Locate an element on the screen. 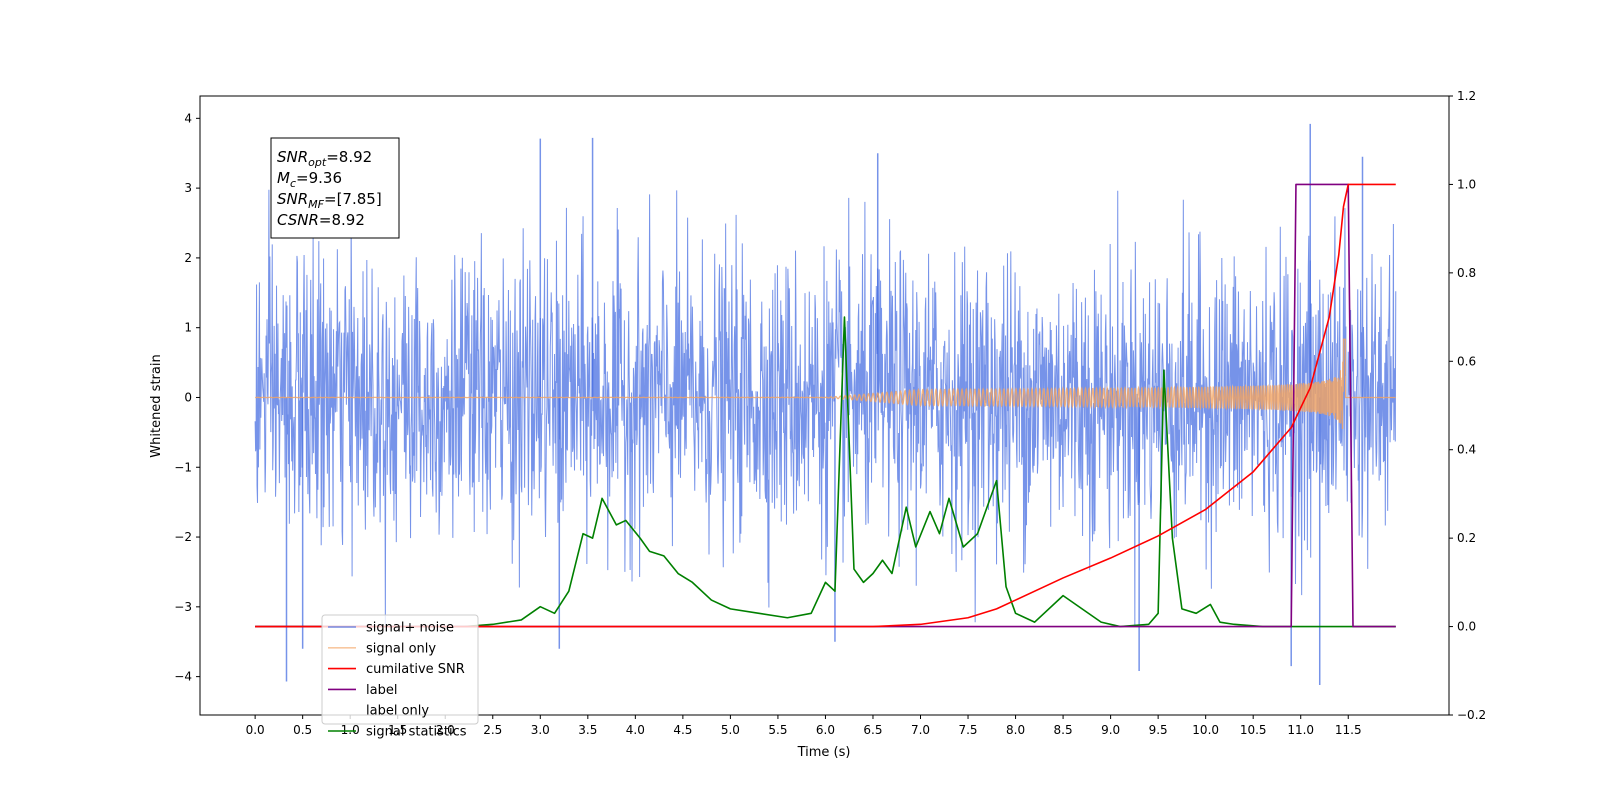  legend-frame is located at coordinates (400, 669).